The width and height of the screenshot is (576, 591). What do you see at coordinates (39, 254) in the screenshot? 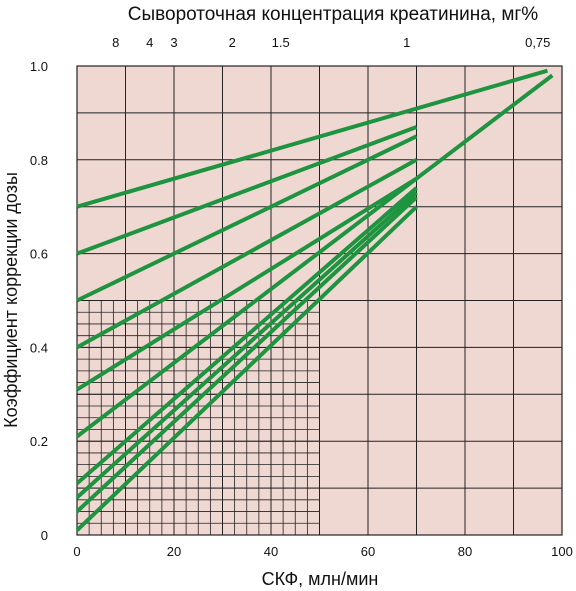
I see `y-tick-label: 0.6` at bounding box center [39, 254].